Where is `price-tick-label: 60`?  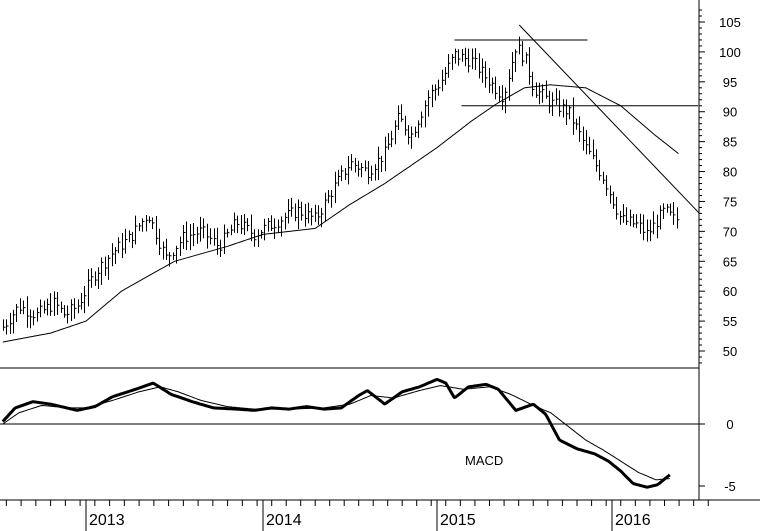
price-tick-label: 60 is located at coordinates (730, 291).